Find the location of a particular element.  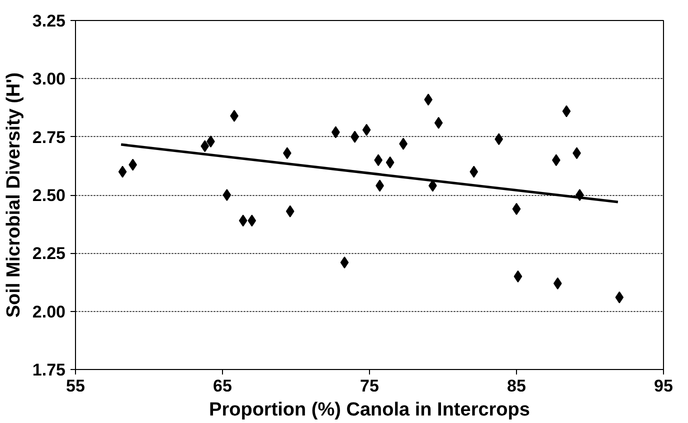

y-tick-label: 3.25 is located at coordinates (49, 21).